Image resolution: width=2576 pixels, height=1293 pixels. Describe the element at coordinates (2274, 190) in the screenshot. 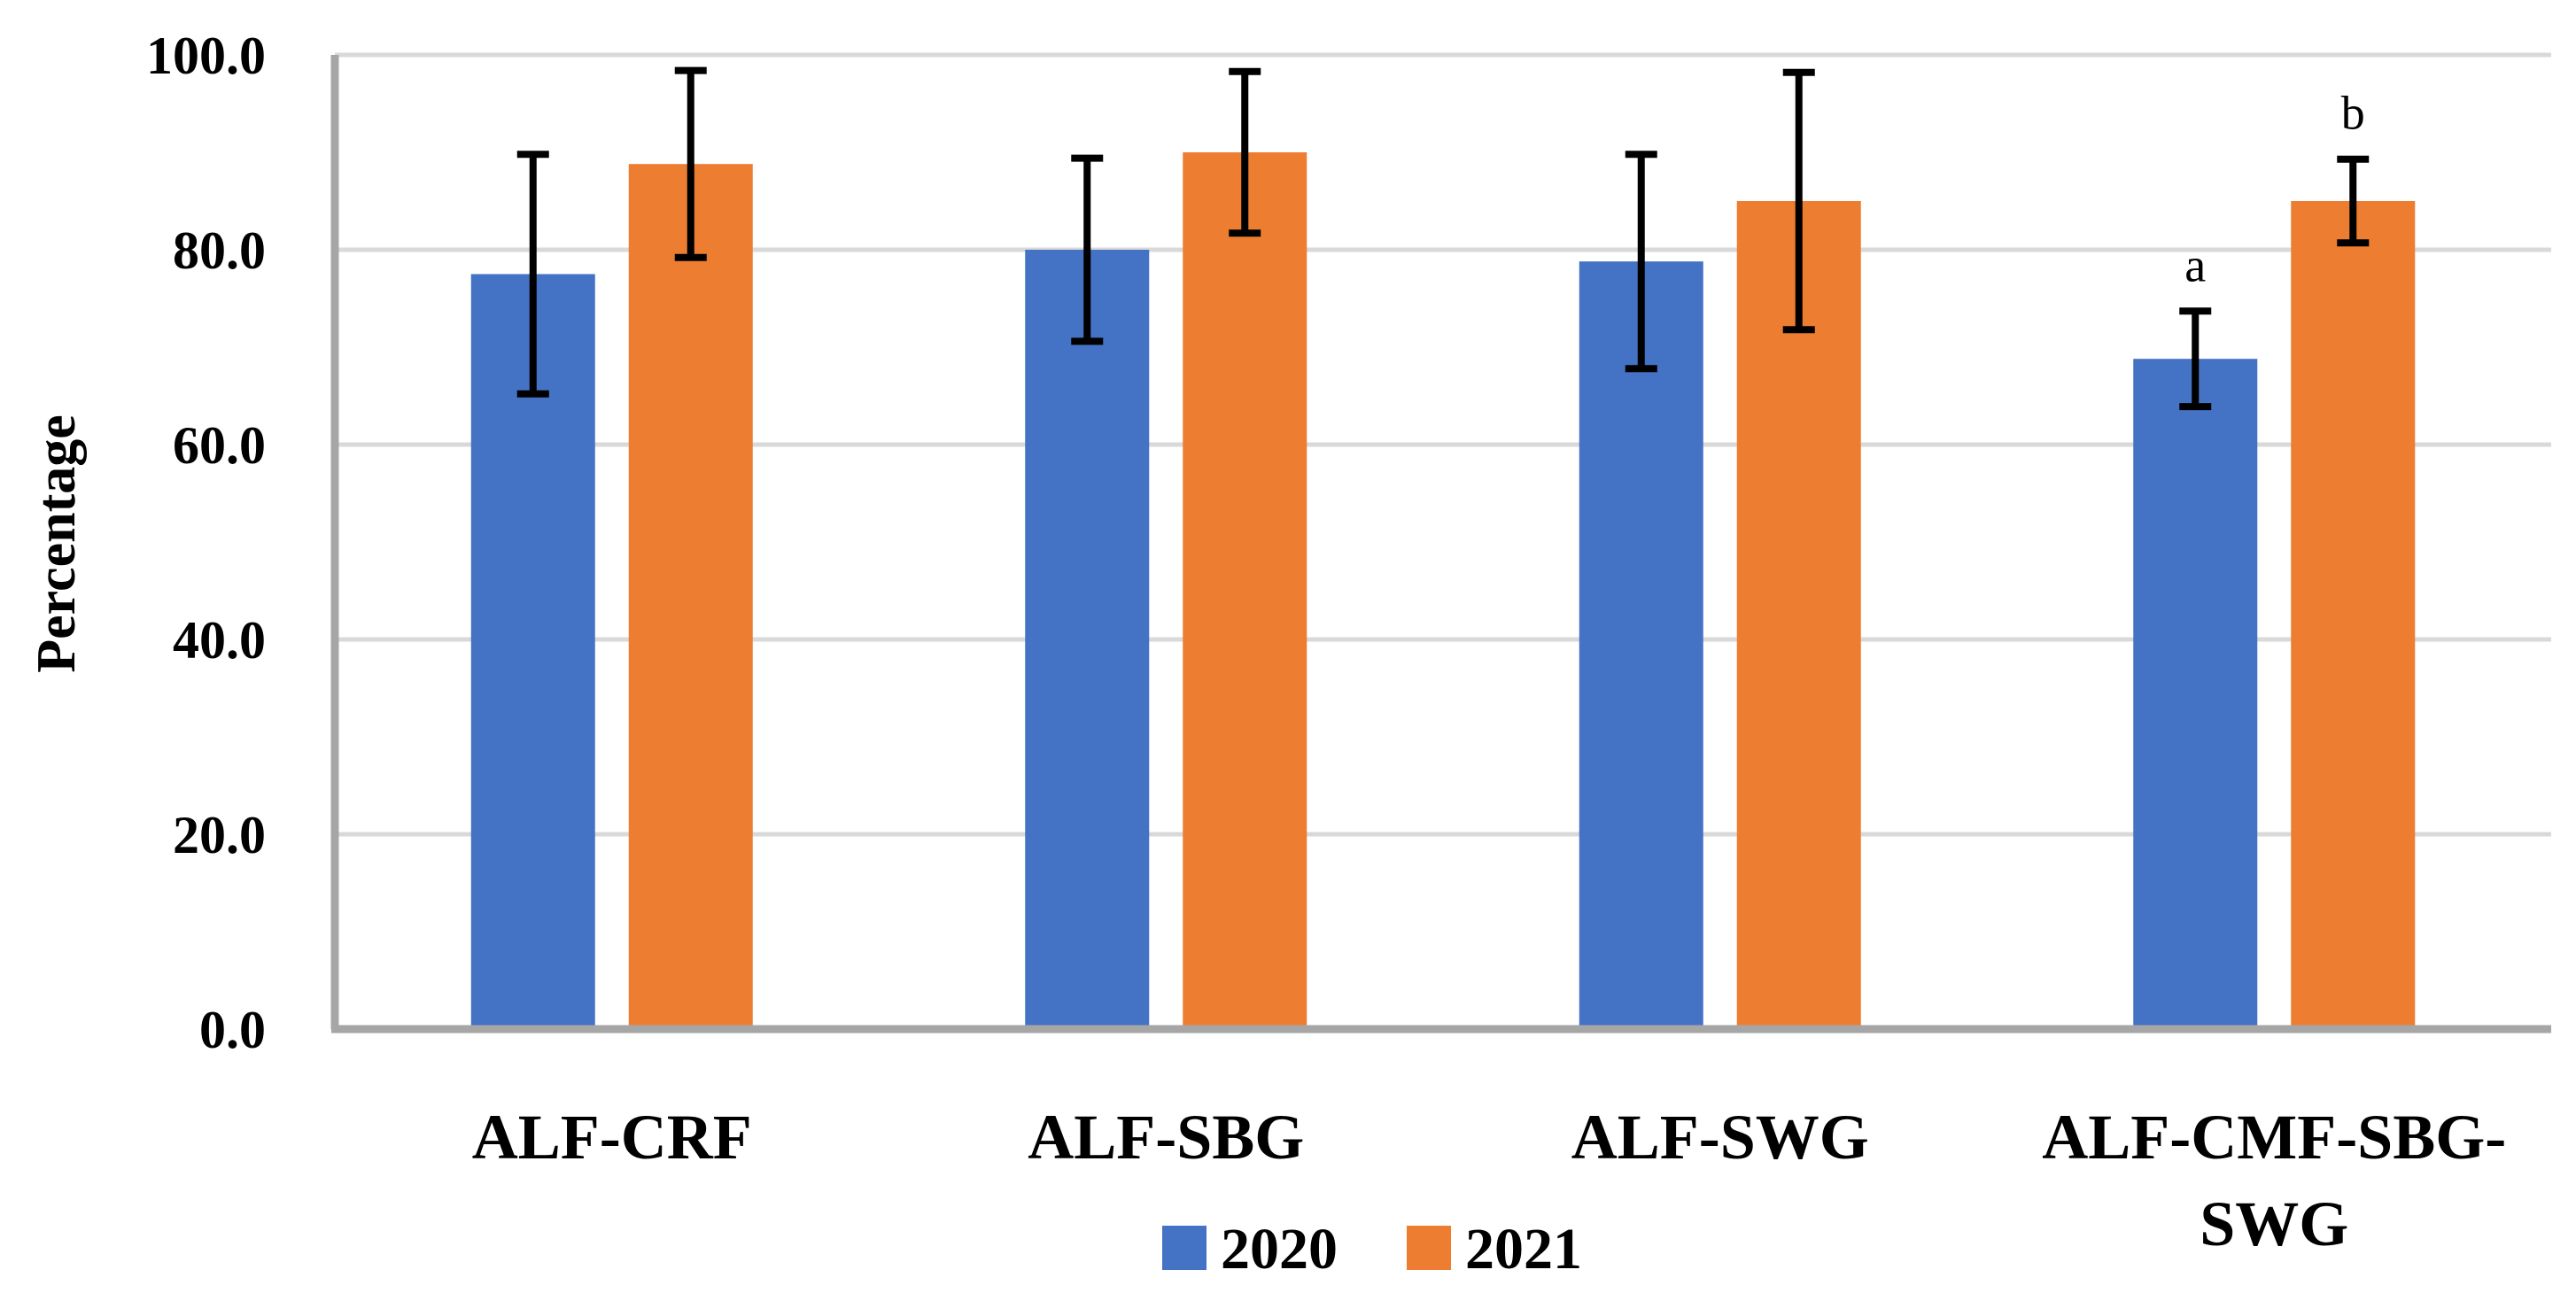

I see `significance-annotations: ab` at that location.